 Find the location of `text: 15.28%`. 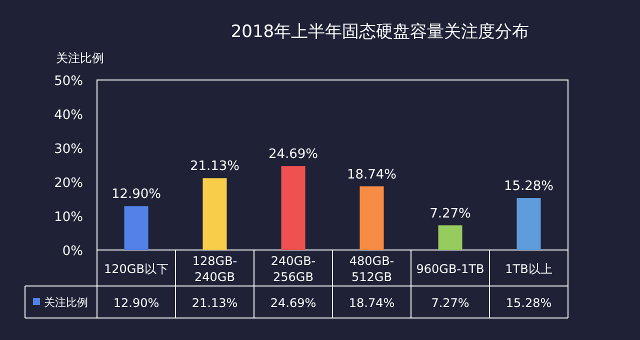

text: 15.28% is located at coordinates (529, 186).